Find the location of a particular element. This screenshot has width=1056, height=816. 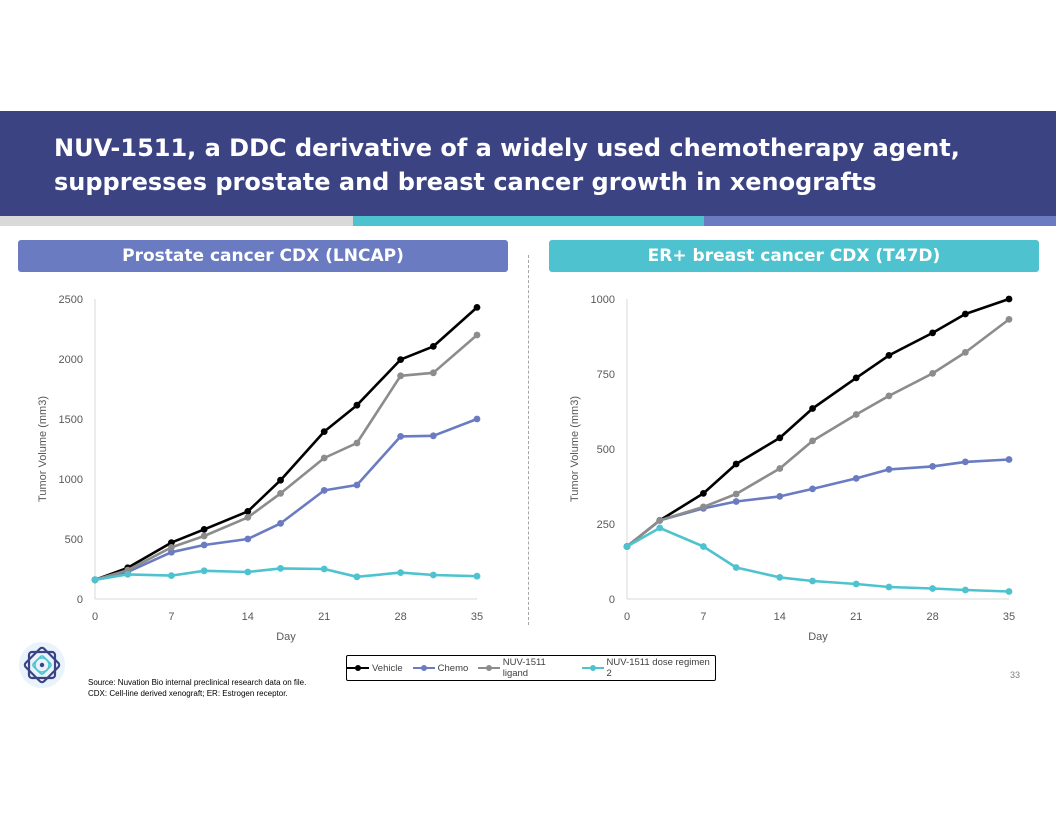

prostate-y-tick-label: 0 is located at coordinates (80, 600).